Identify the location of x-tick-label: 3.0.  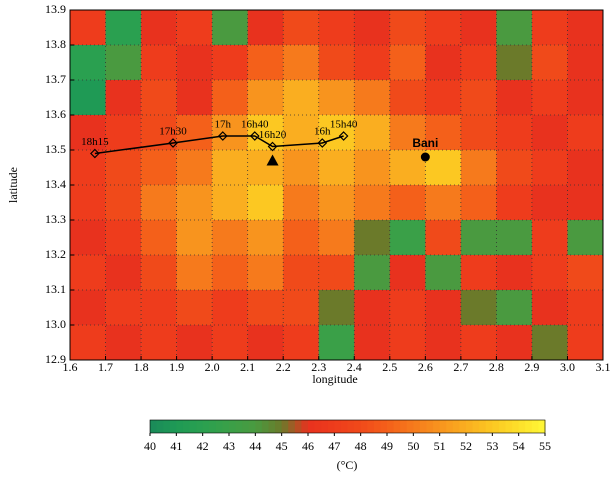
(567, 367).